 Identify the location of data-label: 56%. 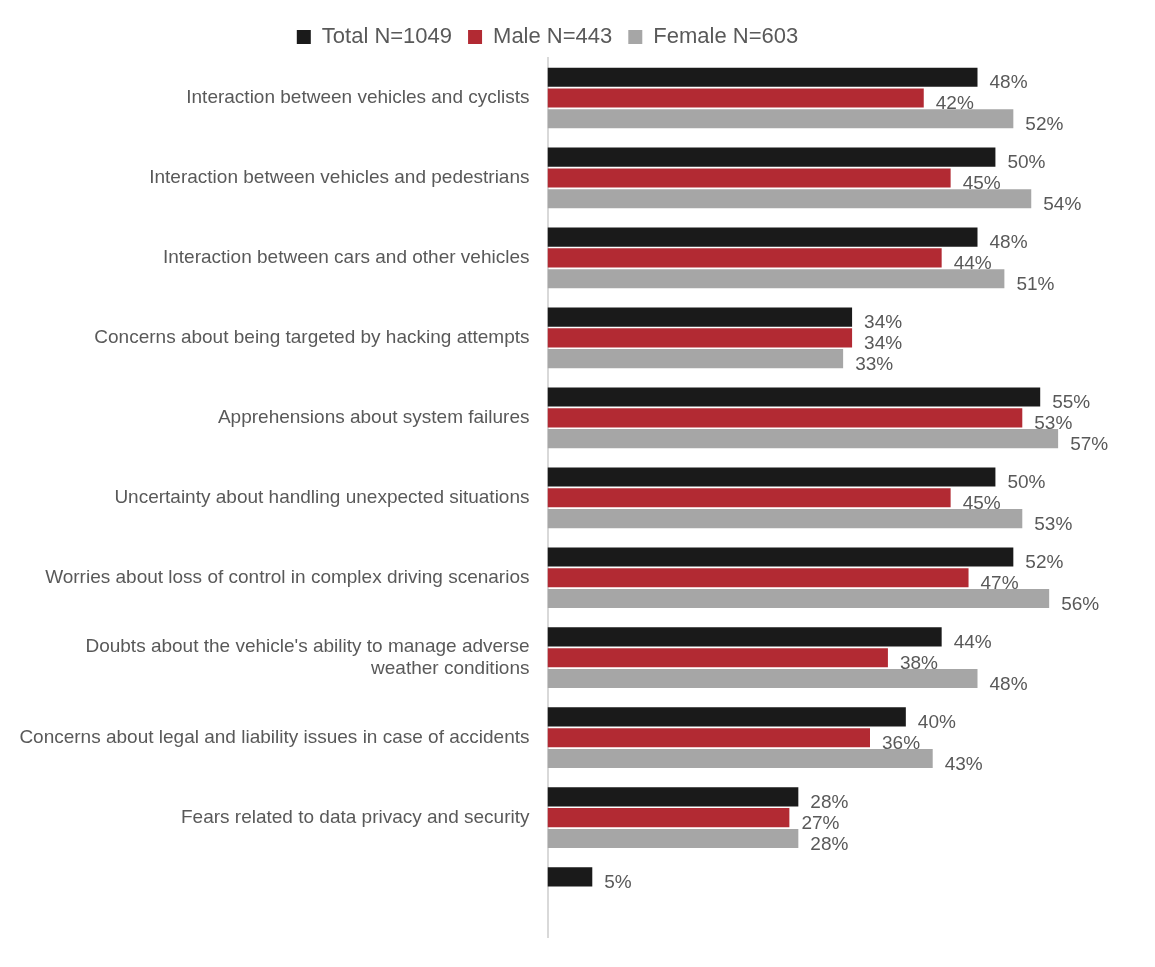
(1080, 603).